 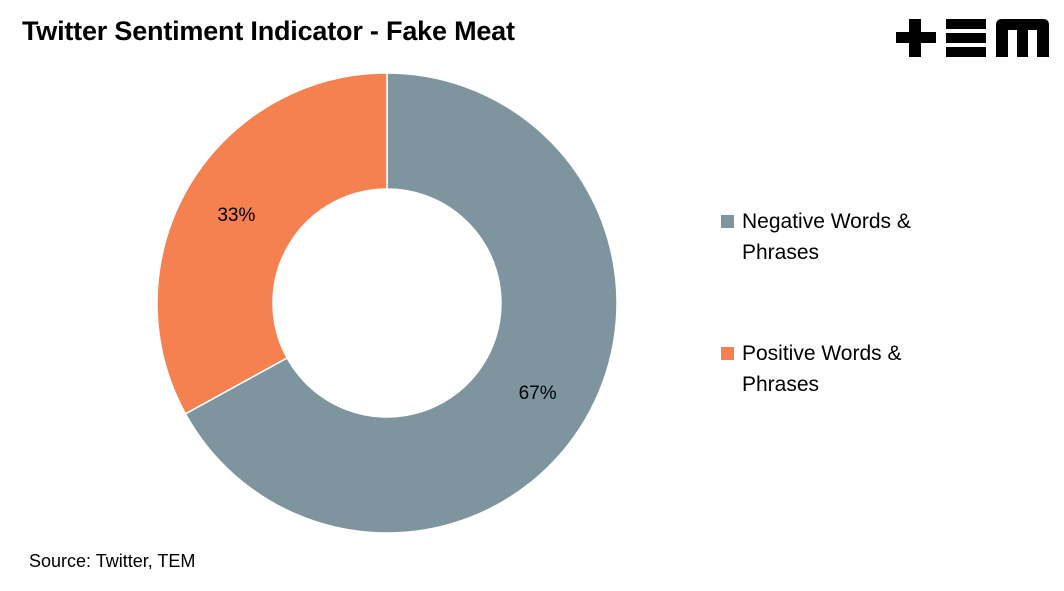 I want to click on source-note: Source: Twitter, TEM, so click(x=112, y=561).